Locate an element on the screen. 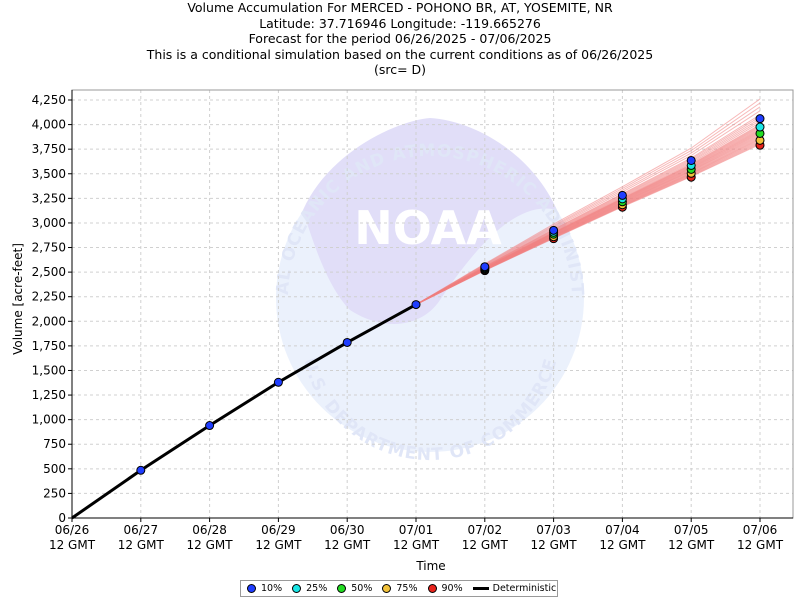 Image resolution: width=800 pixels, height=600 pixels. x-tick-label-date: 07/05 is located at coordinates (691, 530).